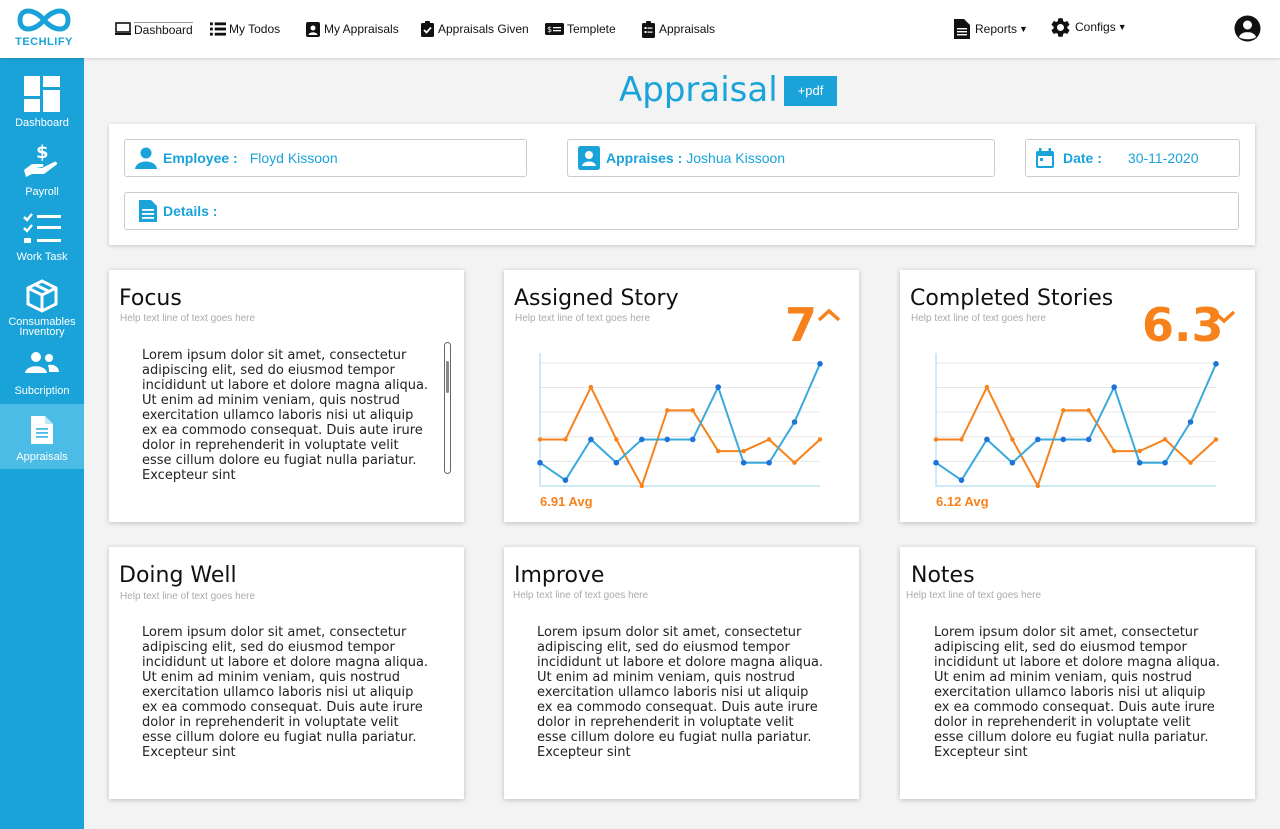  What do you see at coordinates (42, 105) in the screenshot?
I see `sidebar-item-dashboard: Dashboard` at bounding box center [42, 105].